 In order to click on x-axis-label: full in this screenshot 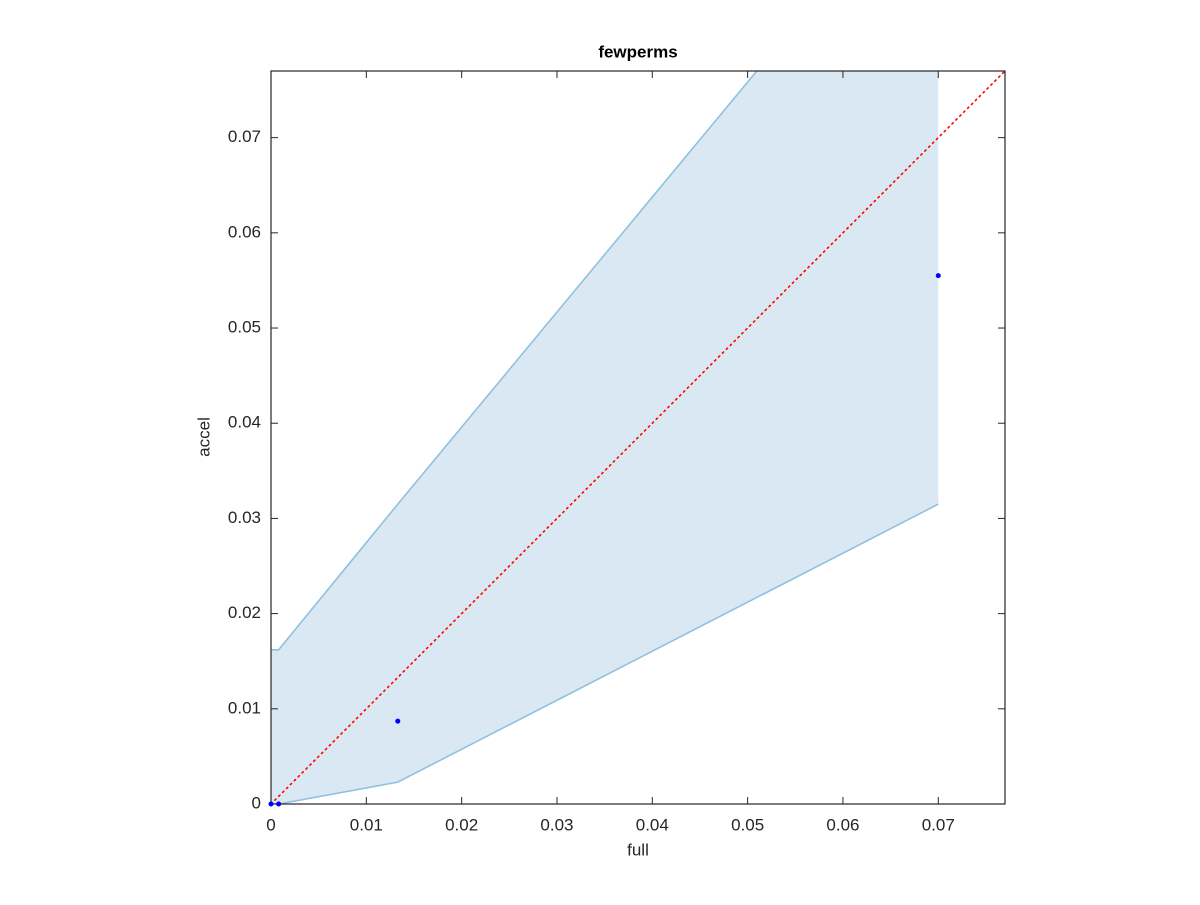, I will do `click(638, 849)`.